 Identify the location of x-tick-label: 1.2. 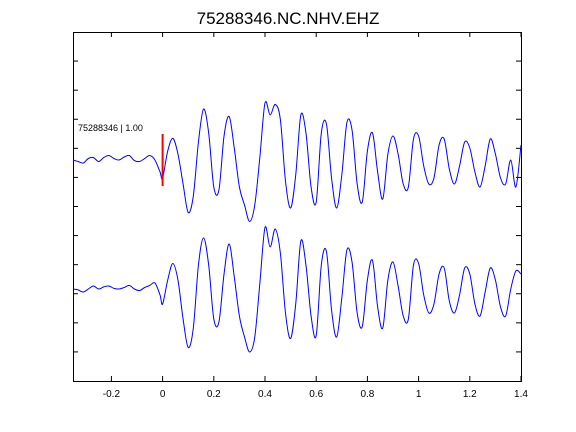
(470, 394).